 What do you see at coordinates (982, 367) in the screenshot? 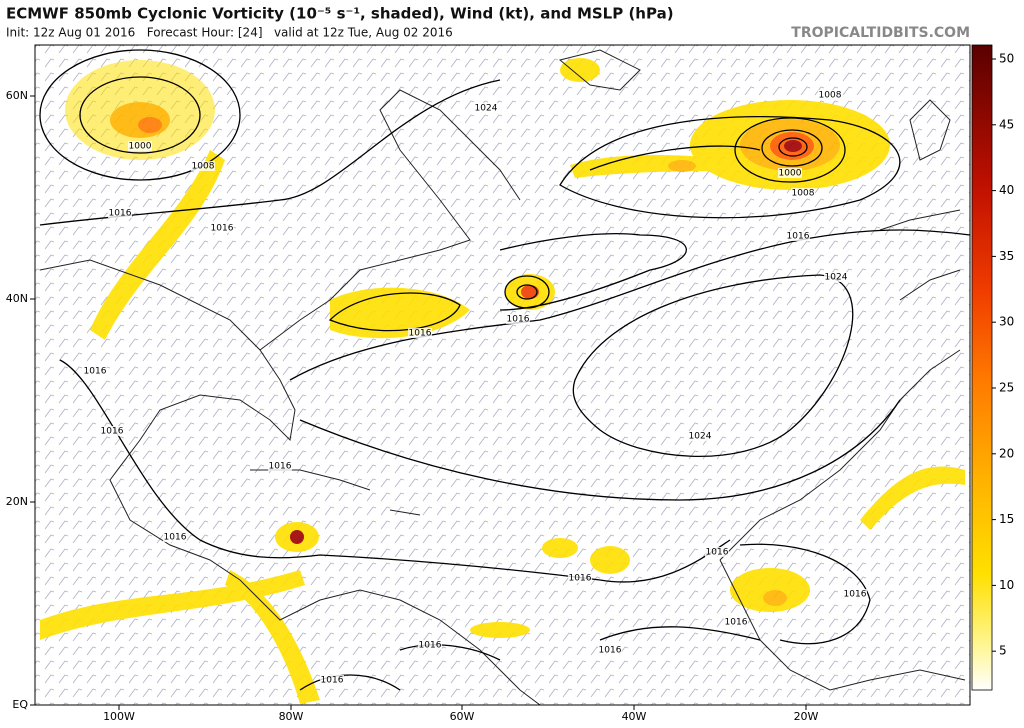
I see `colorbar` at bounding box center [982, 367].